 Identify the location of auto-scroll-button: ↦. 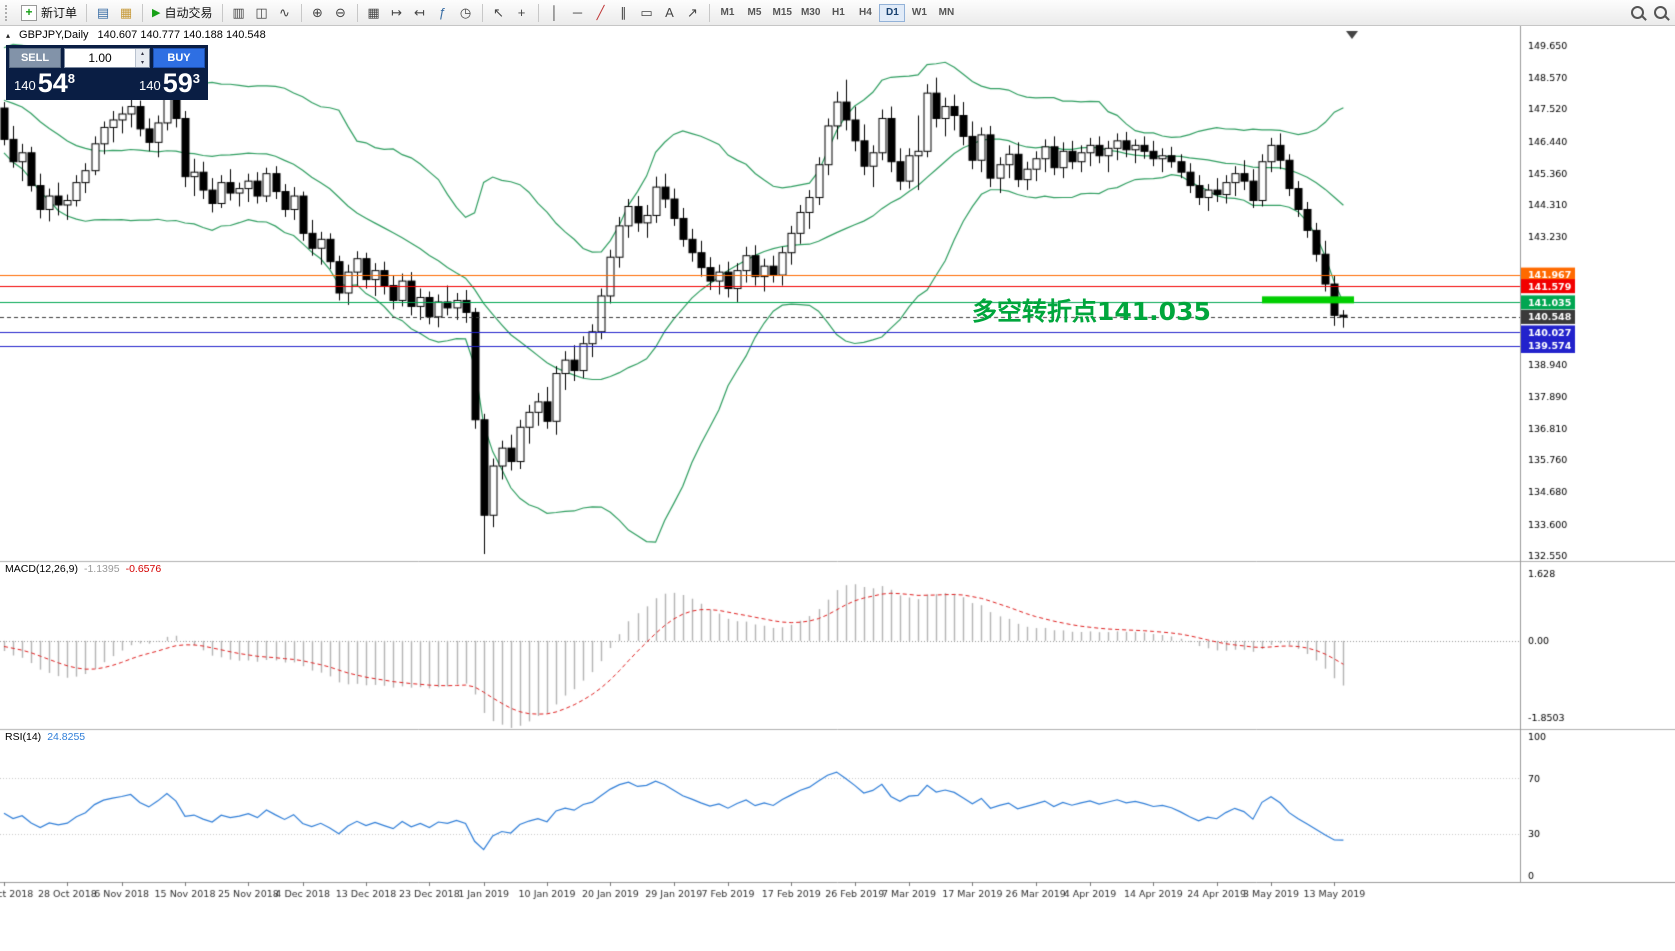
(397, 13).